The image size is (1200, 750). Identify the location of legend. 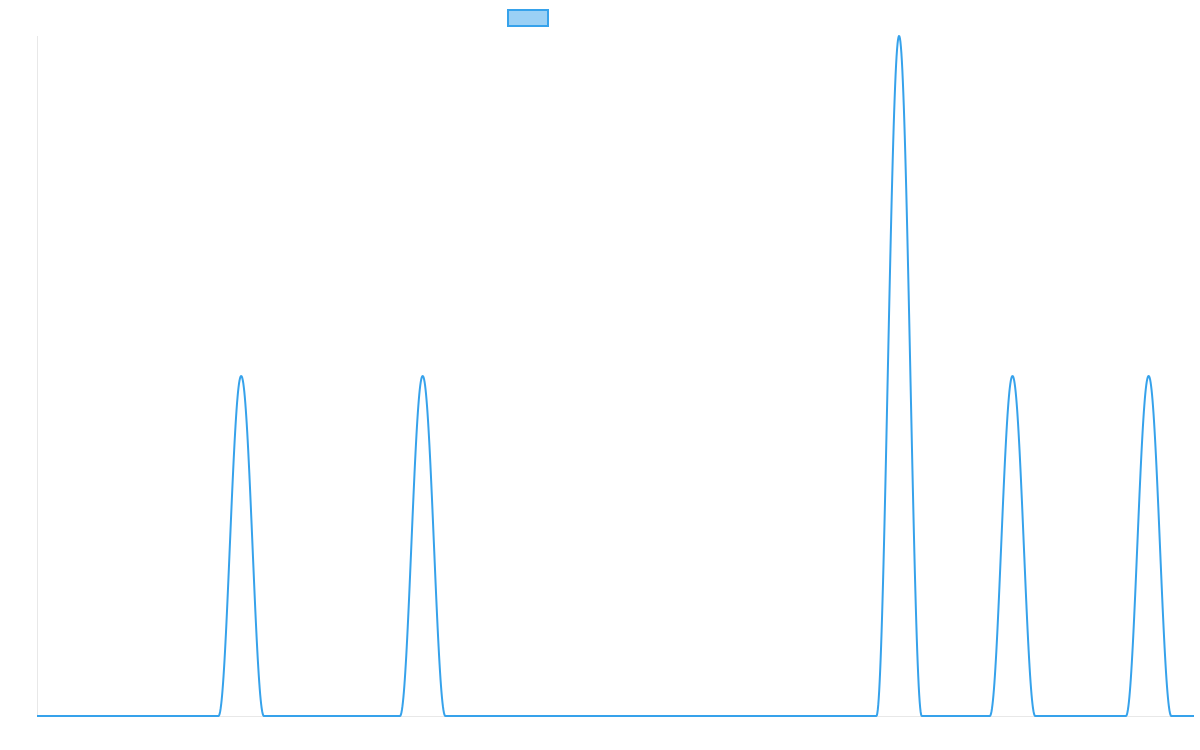
(528, 18).